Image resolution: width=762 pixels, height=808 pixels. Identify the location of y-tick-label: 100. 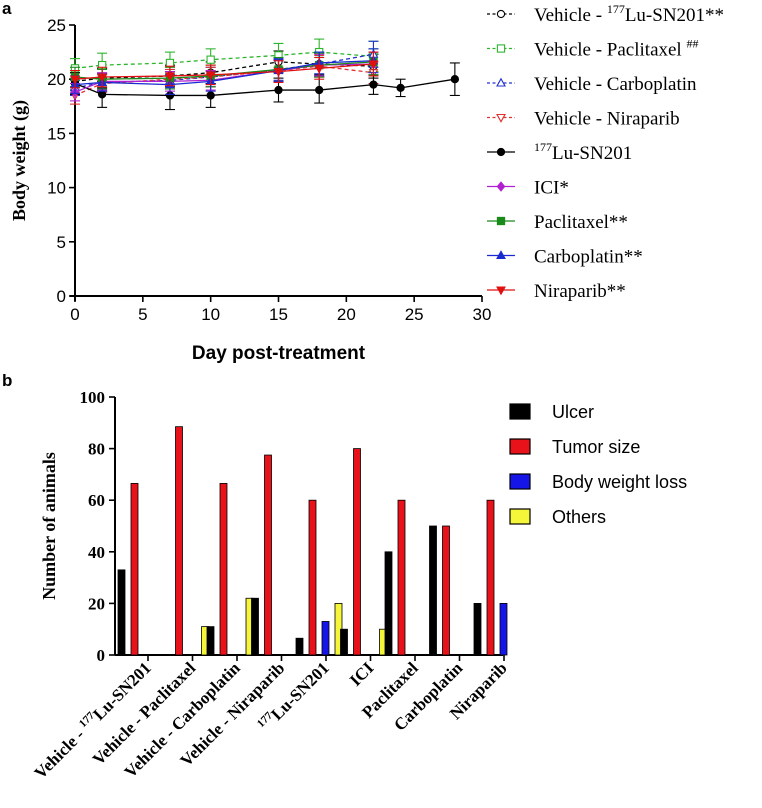
(93, 397).